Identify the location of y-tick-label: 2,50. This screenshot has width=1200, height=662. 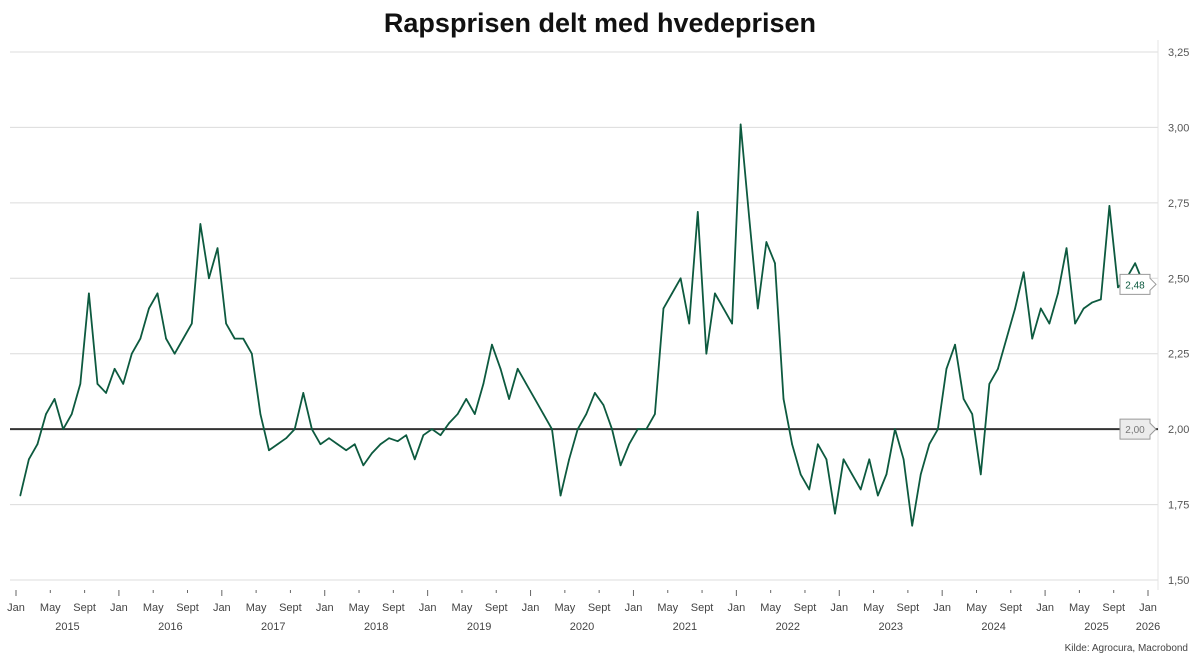
(1178, 279).